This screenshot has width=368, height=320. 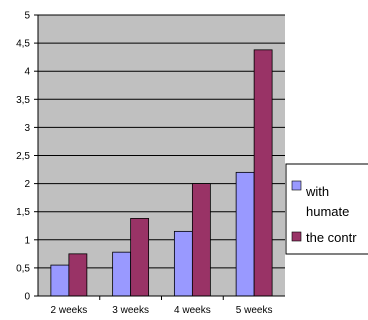 What do you see at coordinates (27, 72) in the screenshot?
I see `y-tick-label: 4` at bounding box center [27, 72].